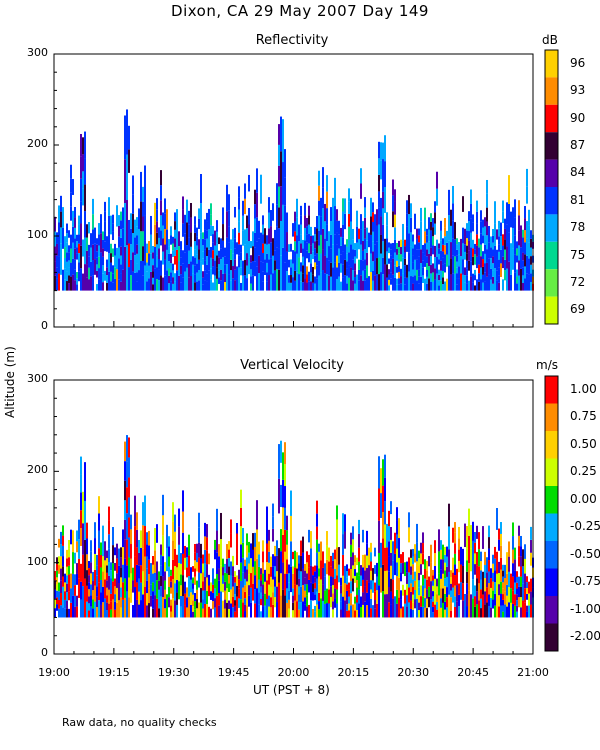 Image resolution: width=600 pixels, height=750 pixels. Describe the element at coordinates (37, 52) in the screenshot. I see `y-tick-label: 300` at that location.